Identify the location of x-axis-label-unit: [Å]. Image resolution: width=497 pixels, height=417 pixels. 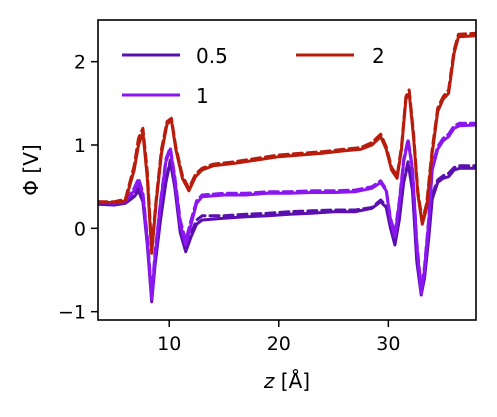
(292, 381).